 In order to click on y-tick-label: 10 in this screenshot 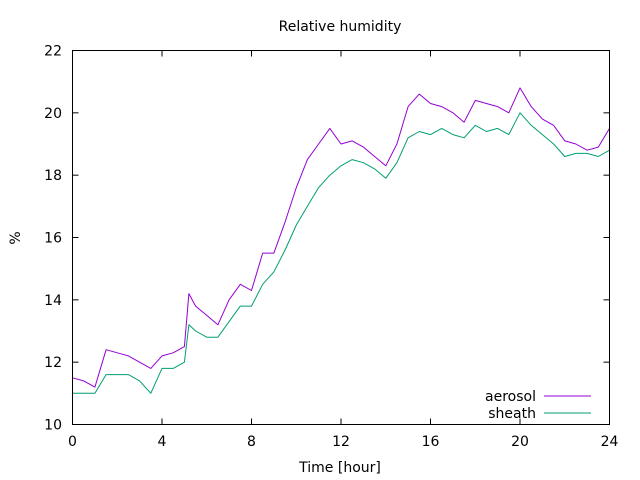, I will do `click(53, 426)`.